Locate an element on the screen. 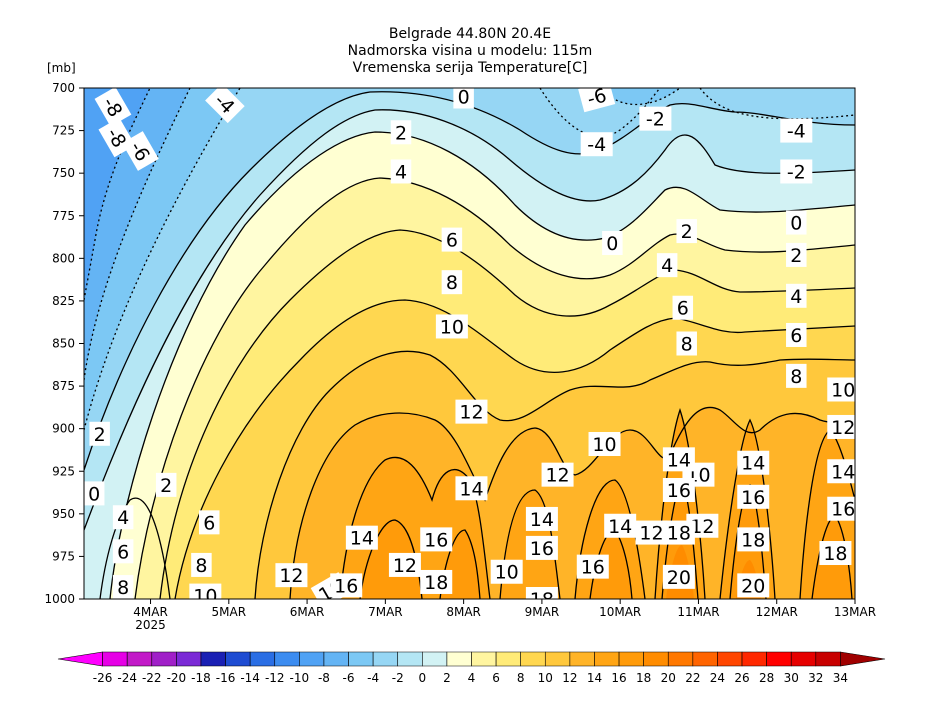 The height and width of the screenshot is (725, 940). contour-label: 8 is located at coordinates (452, 282).